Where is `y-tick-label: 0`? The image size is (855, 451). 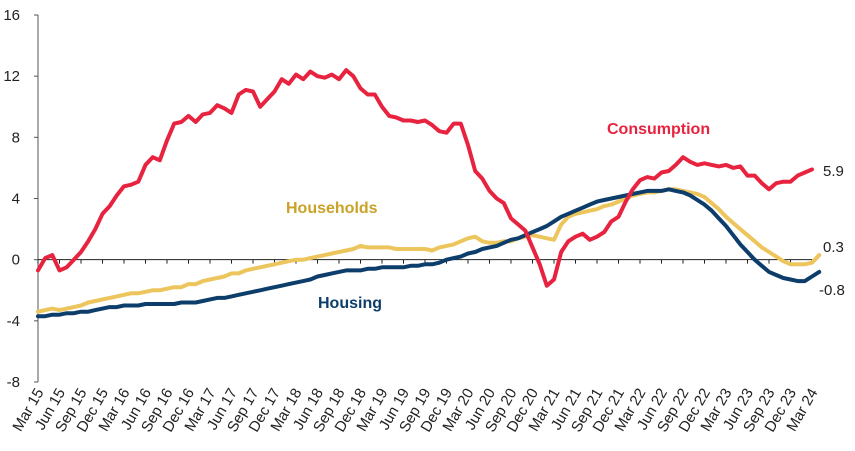 y-tick-label: 0 is located at coordinates (16, 260).